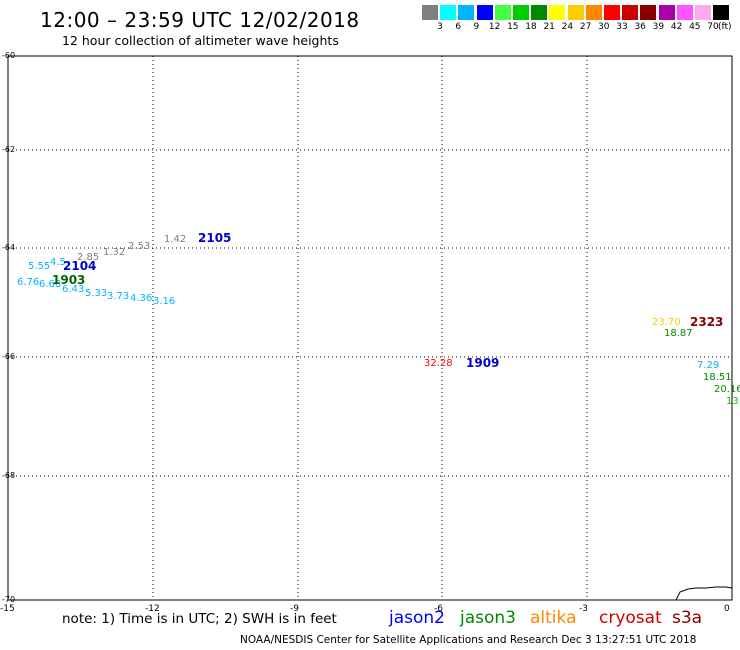 Image resolution: width=740 pixels, height=650 pixels. I want to click on colorbar-tick-label: 9, so click(476, 27).